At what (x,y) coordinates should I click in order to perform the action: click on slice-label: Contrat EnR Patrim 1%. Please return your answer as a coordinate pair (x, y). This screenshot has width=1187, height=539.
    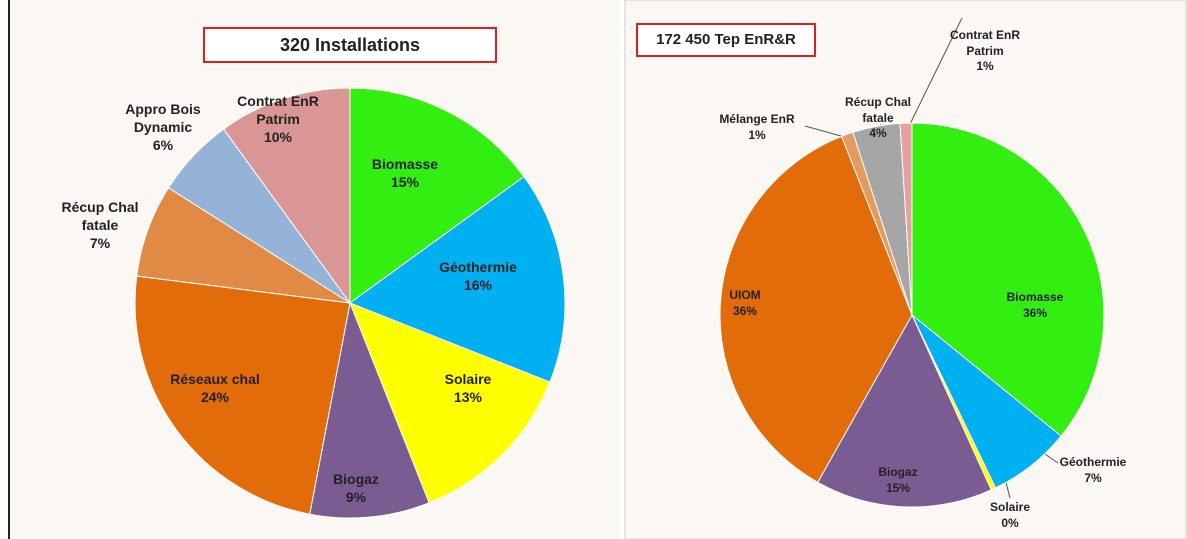
    Looking at the image, I should click on (985, 51).